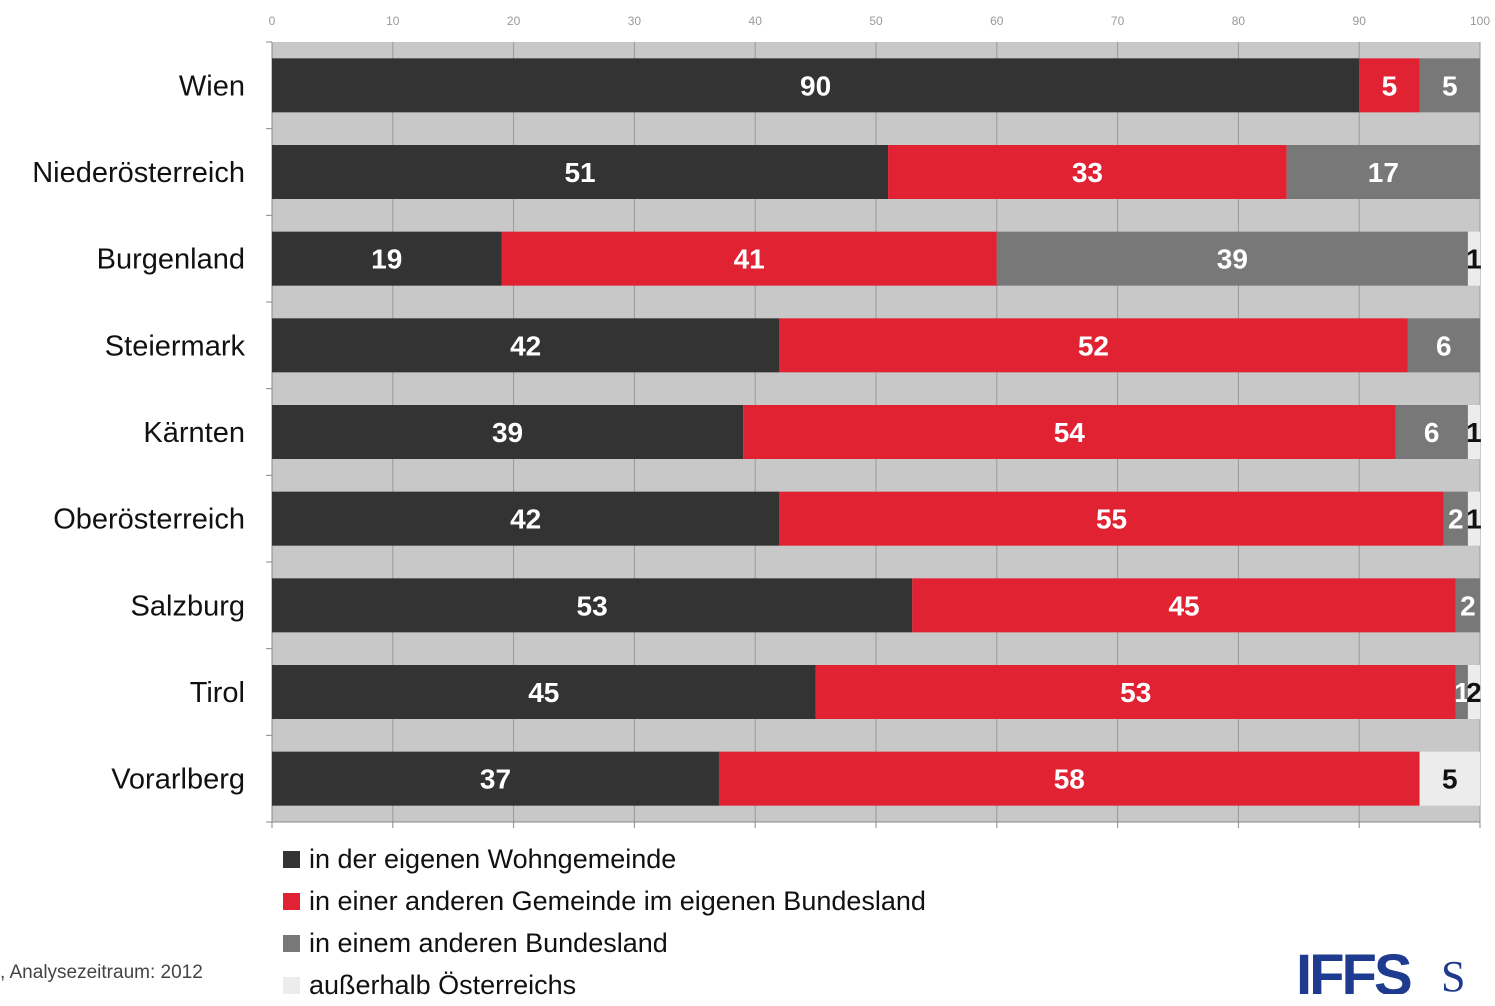 Image resolution: width=1495 pixels, height=1006 pixels. What do you see at coordinates (178, 780) in the screenshot?
I see `category-label: Vorarlberg` at bounding box center [178, 780].